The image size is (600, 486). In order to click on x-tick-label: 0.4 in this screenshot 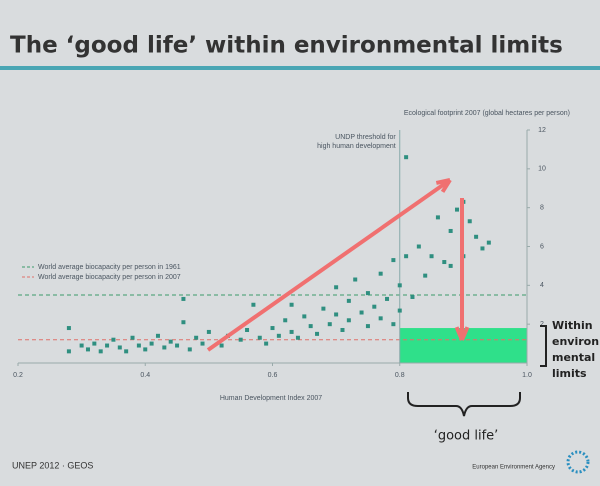, I will do `click(145, 375)`.